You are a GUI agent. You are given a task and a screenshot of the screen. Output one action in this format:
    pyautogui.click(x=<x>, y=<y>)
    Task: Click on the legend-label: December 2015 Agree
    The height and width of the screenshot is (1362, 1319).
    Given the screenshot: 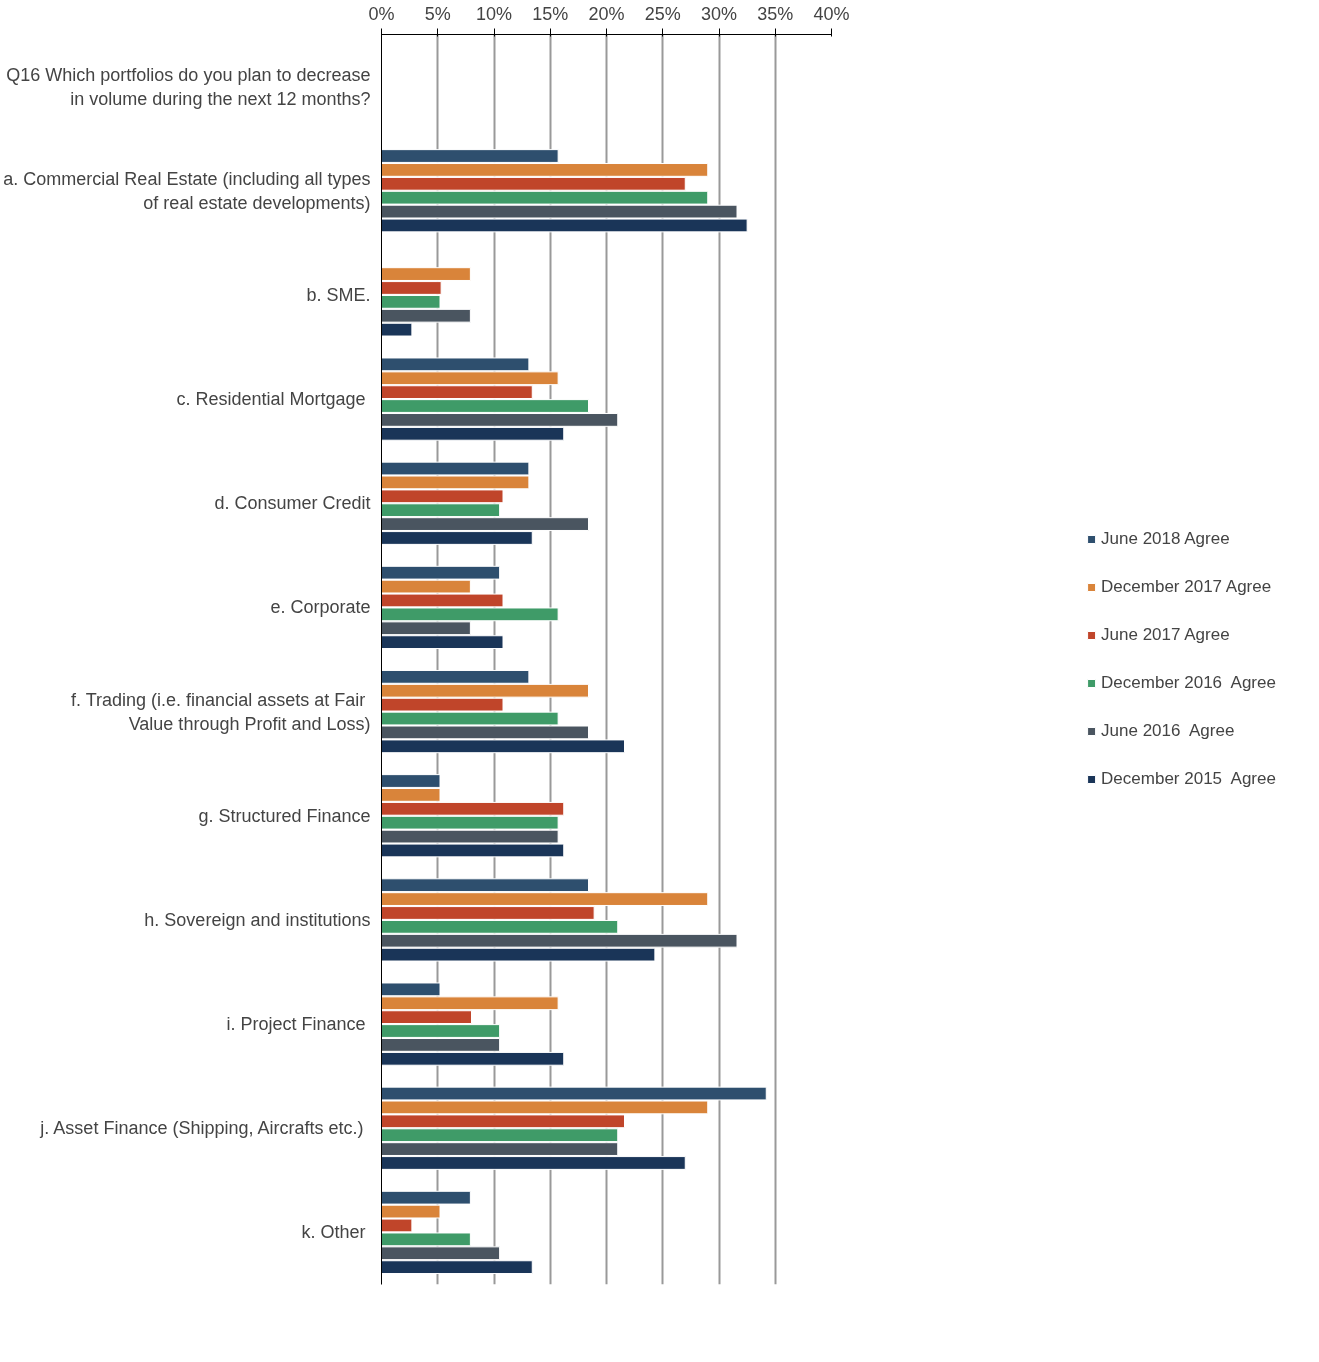 What is the action you would take?
    pyautogui.click(x=1188, y=779)
    